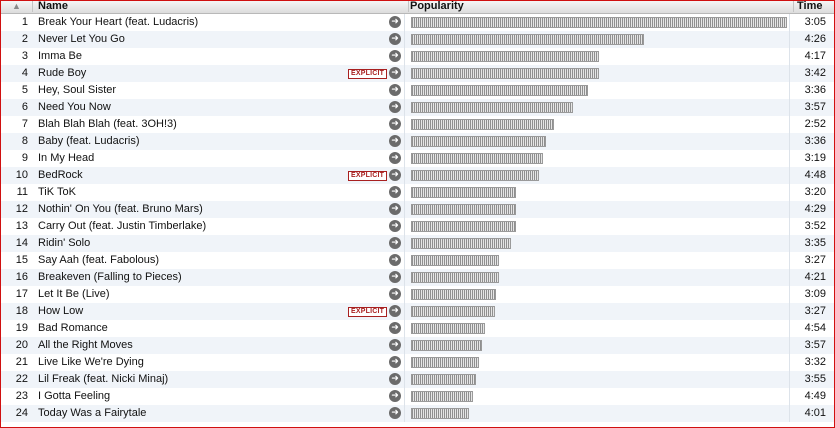 The width and height of the screenshot is (835, 428). I want to click on track-name: In My Head, so click(66, 158).